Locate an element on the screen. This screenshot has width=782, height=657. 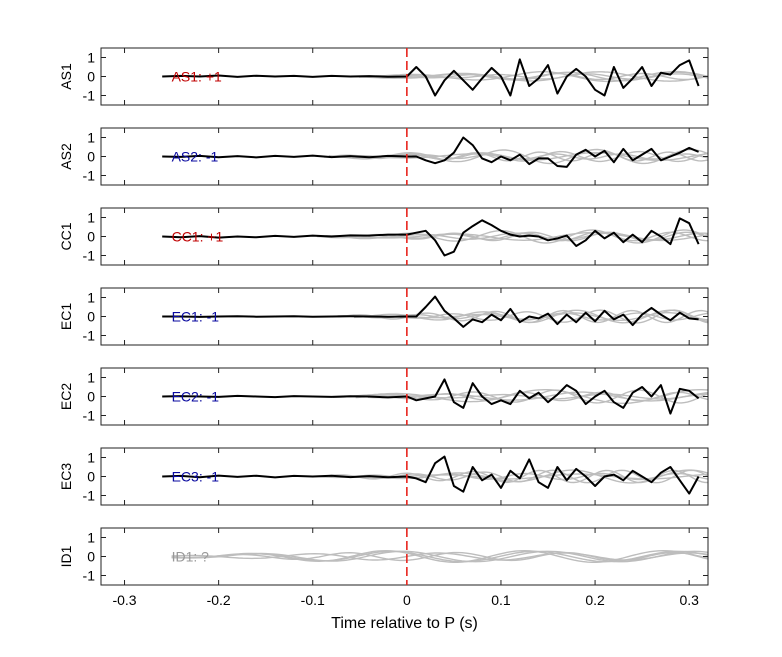
panel-as2: -1 0 1 AS2 AS2: -1 is located at coordinates (383, 156).